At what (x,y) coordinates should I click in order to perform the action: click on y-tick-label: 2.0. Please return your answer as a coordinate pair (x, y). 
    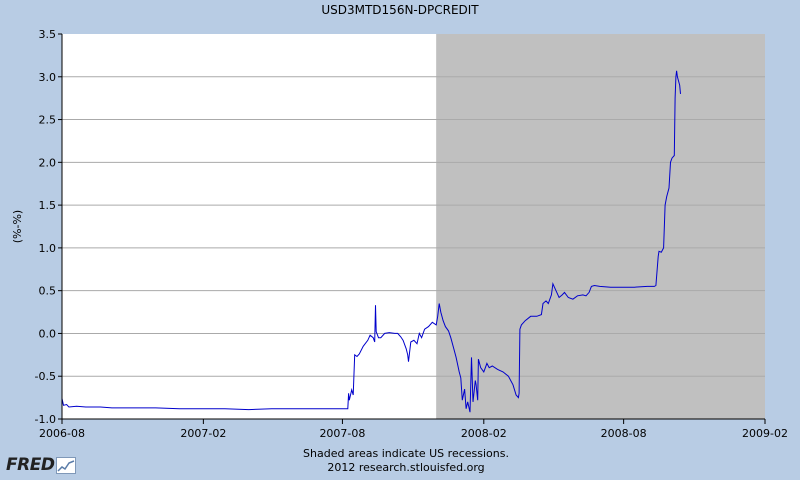
    Looking at the image, I should click on (48, 162).